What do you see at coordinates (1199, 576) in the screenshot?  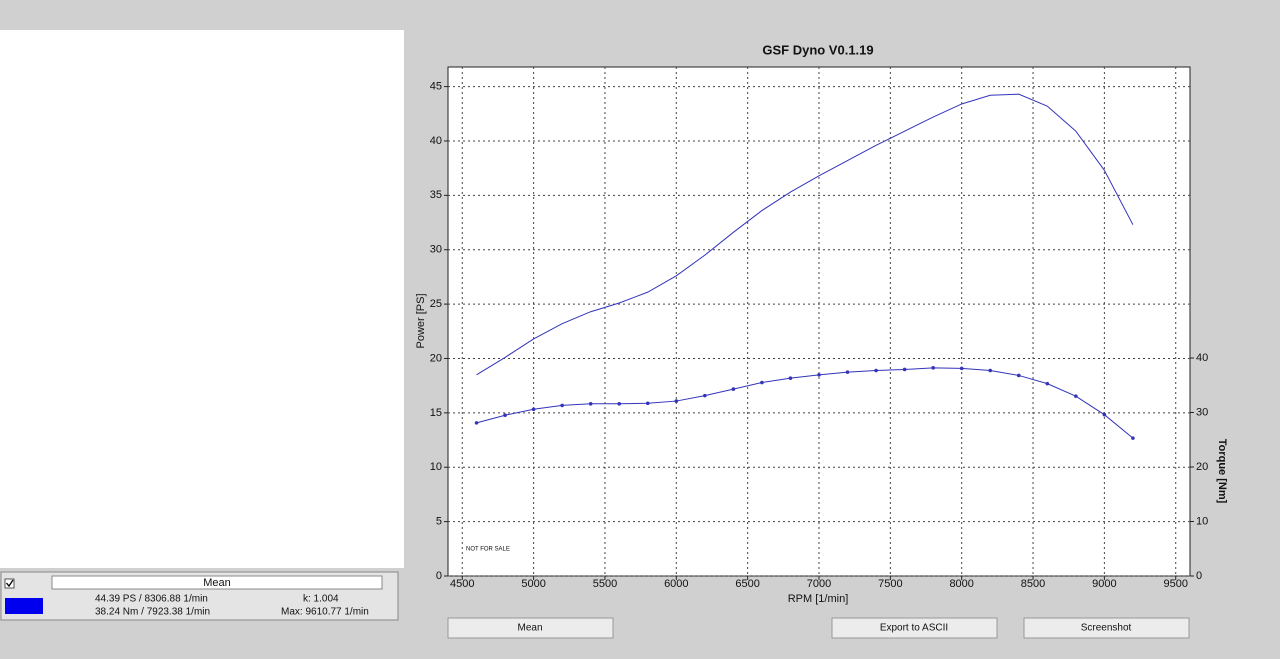 I see `y2-tick-label: 0` at bounding box center [1199, 576].